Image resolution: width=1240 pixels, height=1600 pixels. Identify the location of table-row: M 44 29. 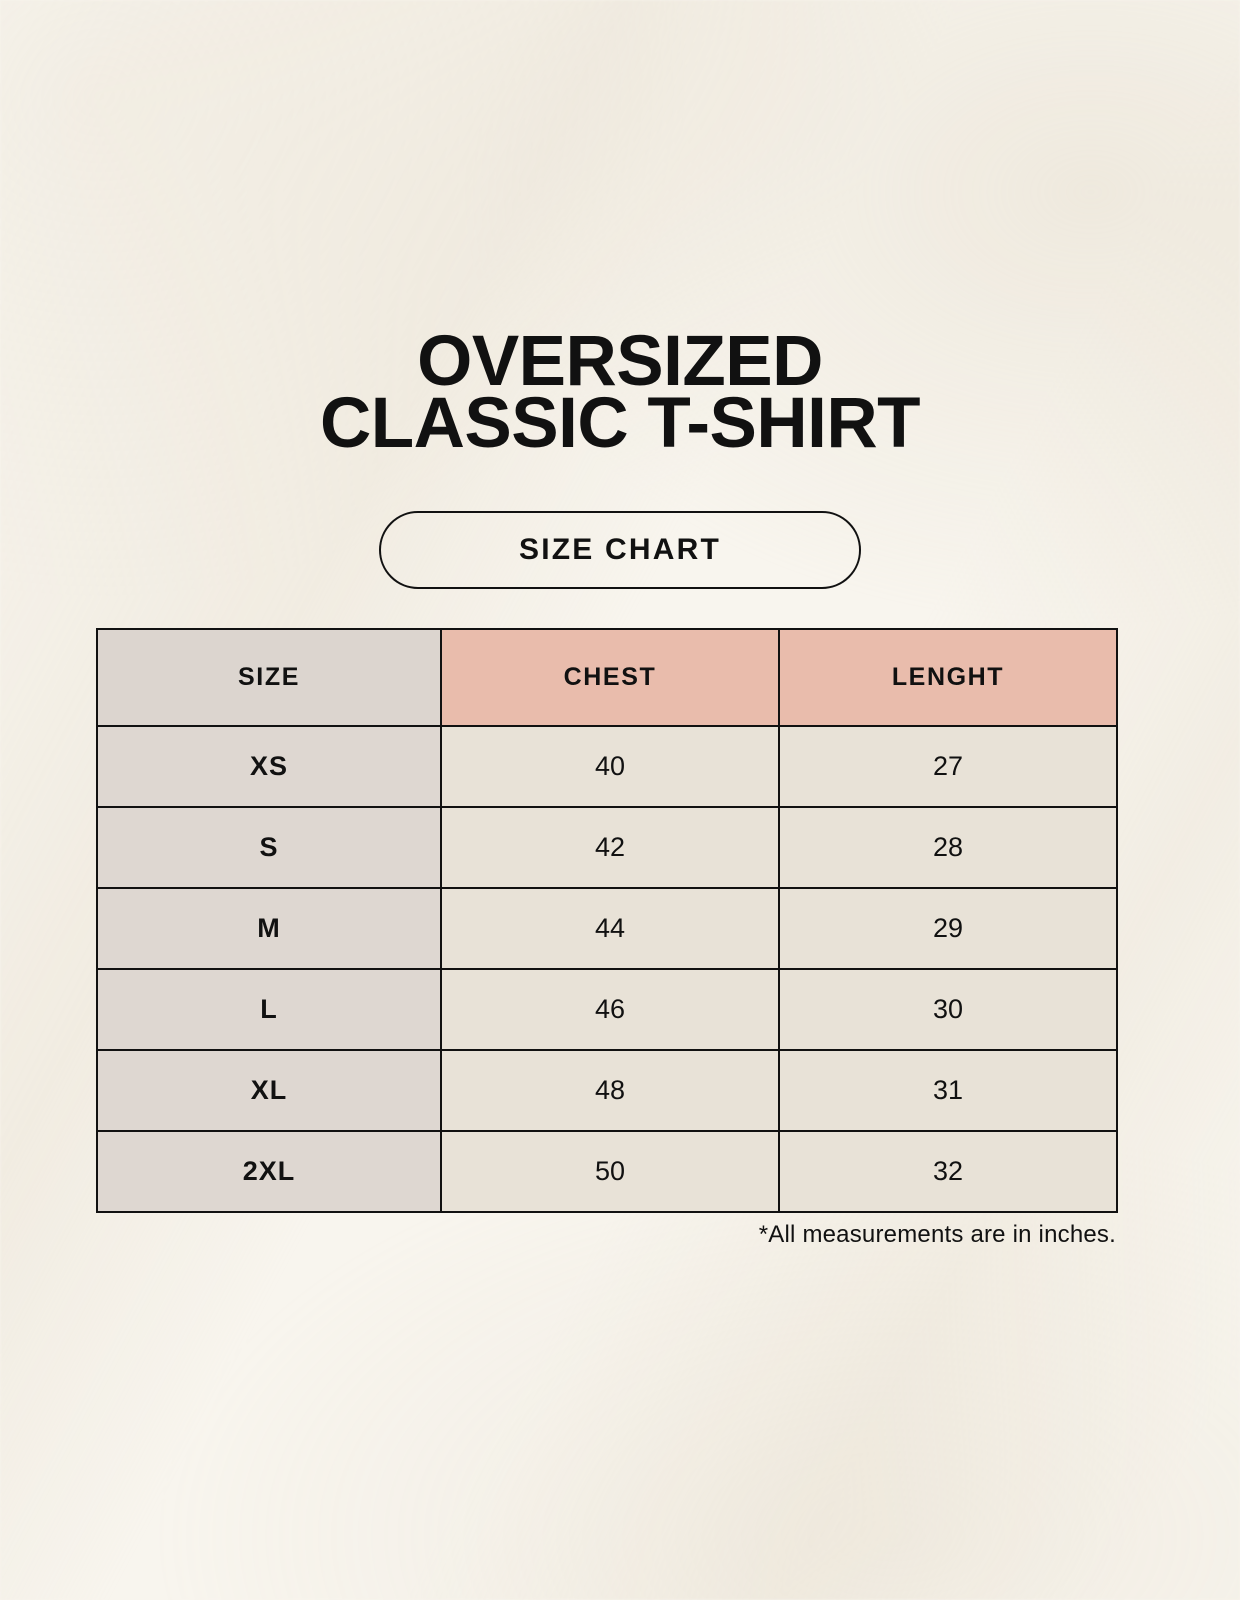
(607, 928).